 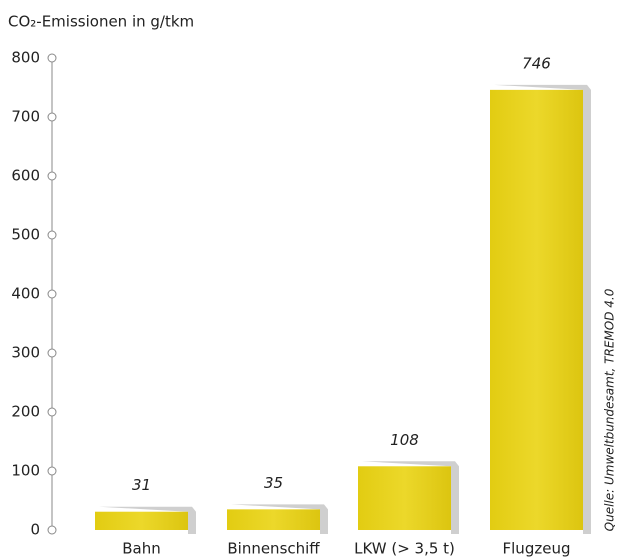 I want to click on y-tick-label: 500, so click(x=25, y=235).